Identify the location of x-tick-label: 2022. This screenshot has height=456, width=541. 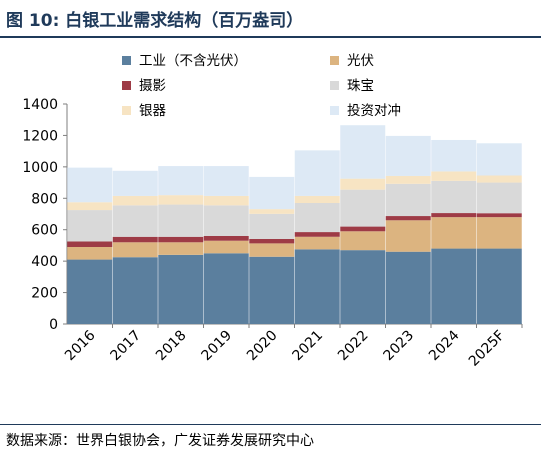
(353, 346).